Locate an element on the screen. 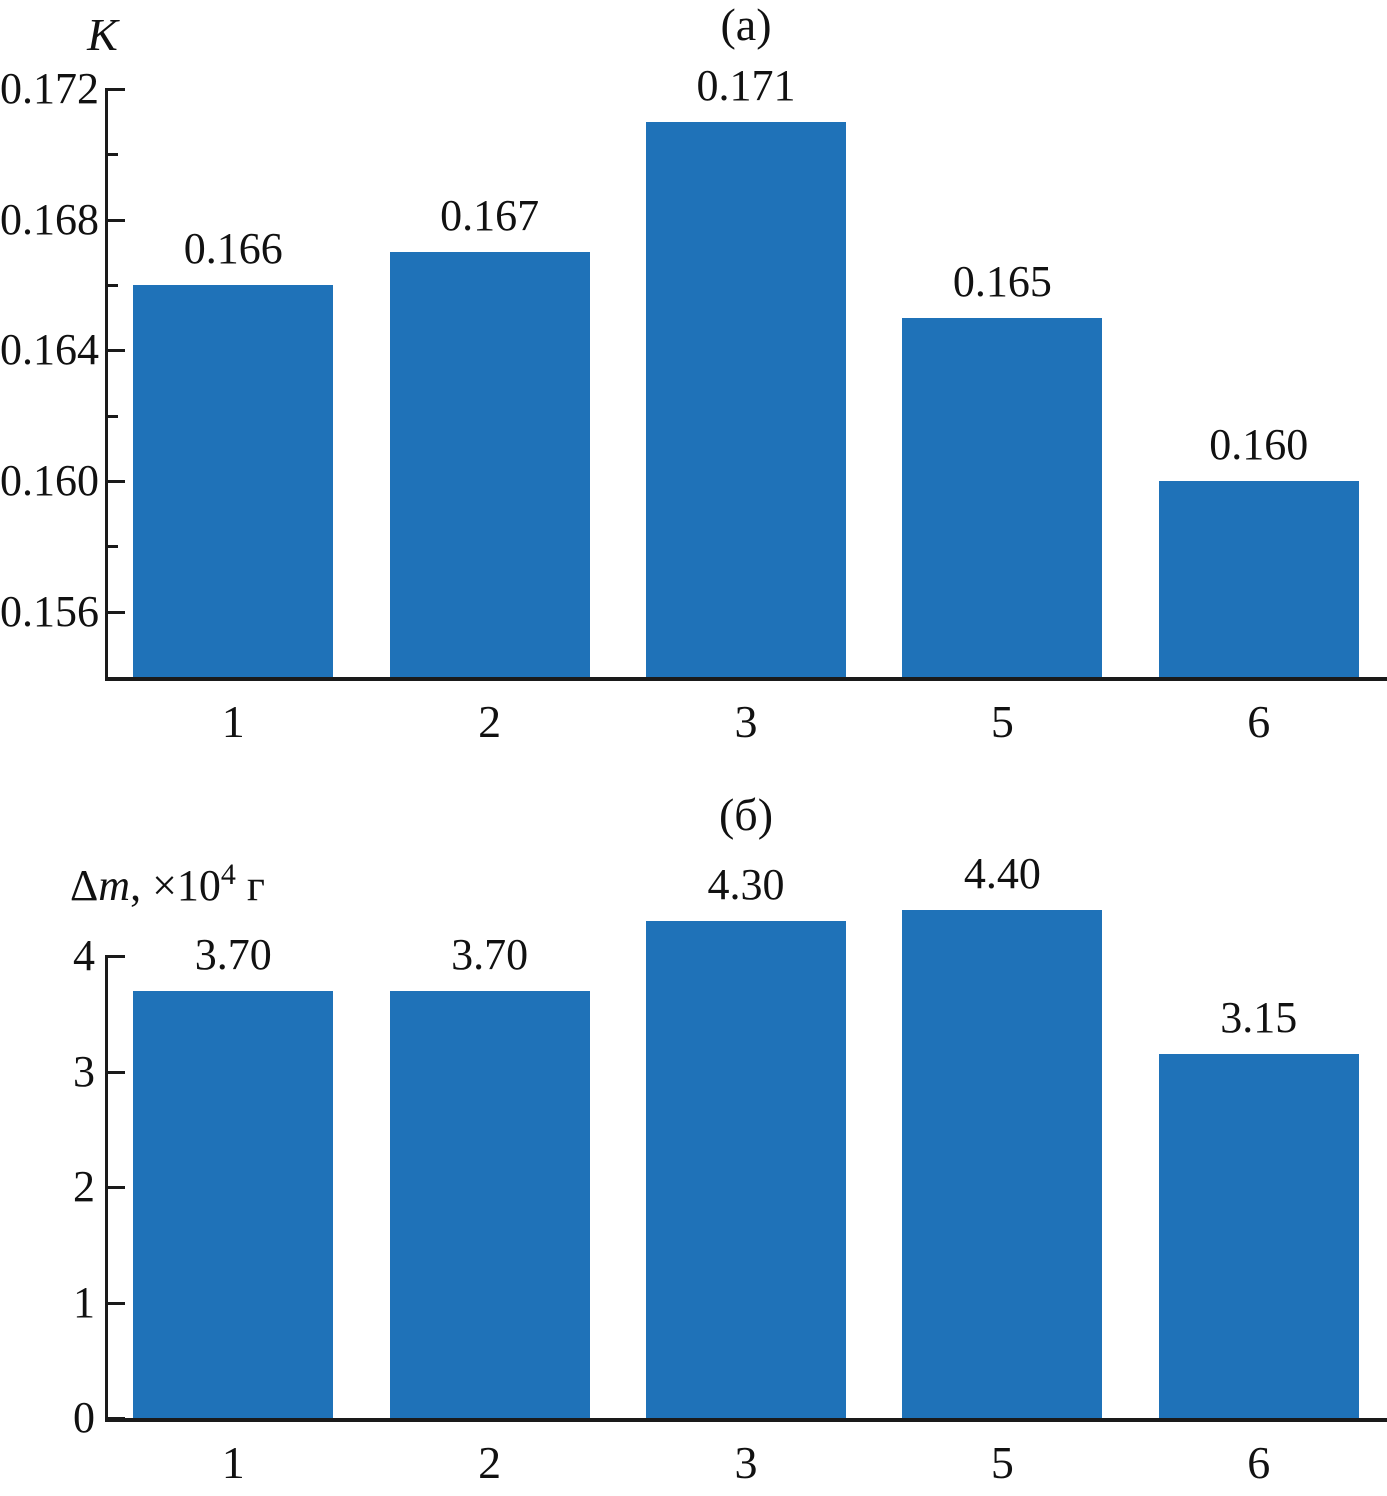 The height and width of the screenshot is (1496, 1387). y-axis-label-a-text: K is located at coordinates (102, 34).